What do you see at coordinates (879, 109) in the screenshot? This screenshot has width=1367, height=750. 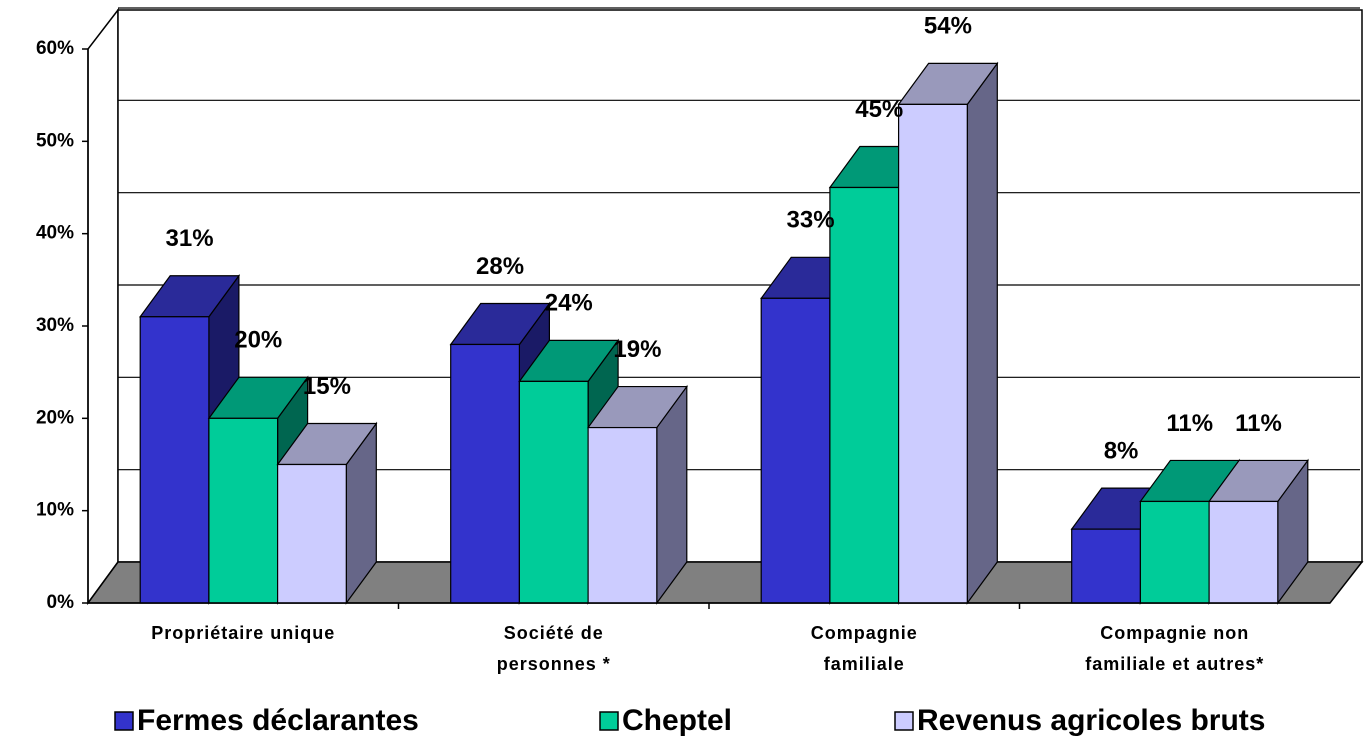 I see `value-label: 45%` at bounding box center [879, 109].